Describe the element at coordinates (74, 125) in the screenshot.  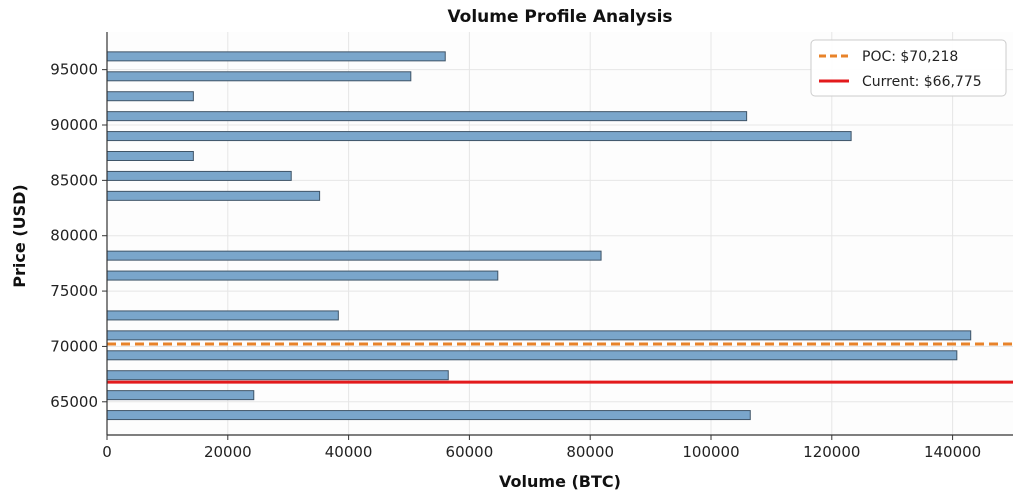
I see `y-tick-label: 90000` at that location.